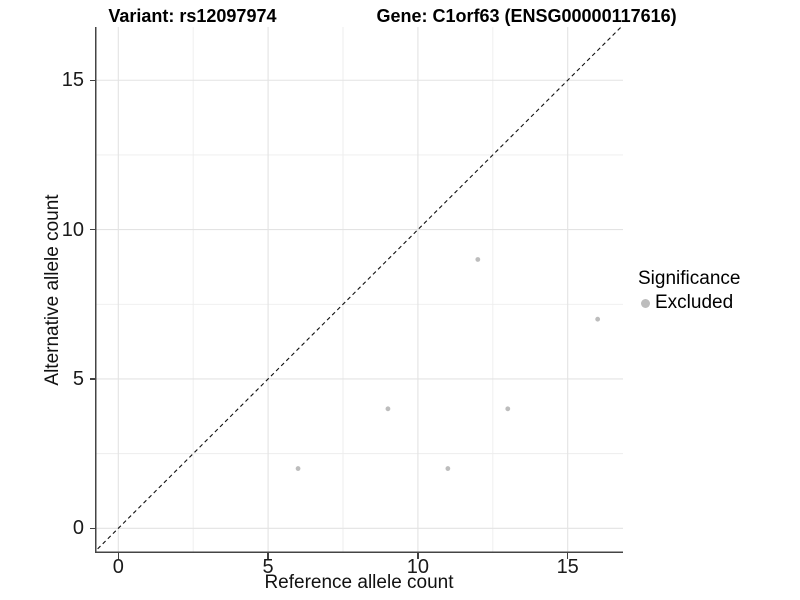 The image size is (800, 600). What do you see at coordinates (359, 582) in the screenshot?
I see `x-axis-title: Reference allele count` at bounding box center [359, 582].